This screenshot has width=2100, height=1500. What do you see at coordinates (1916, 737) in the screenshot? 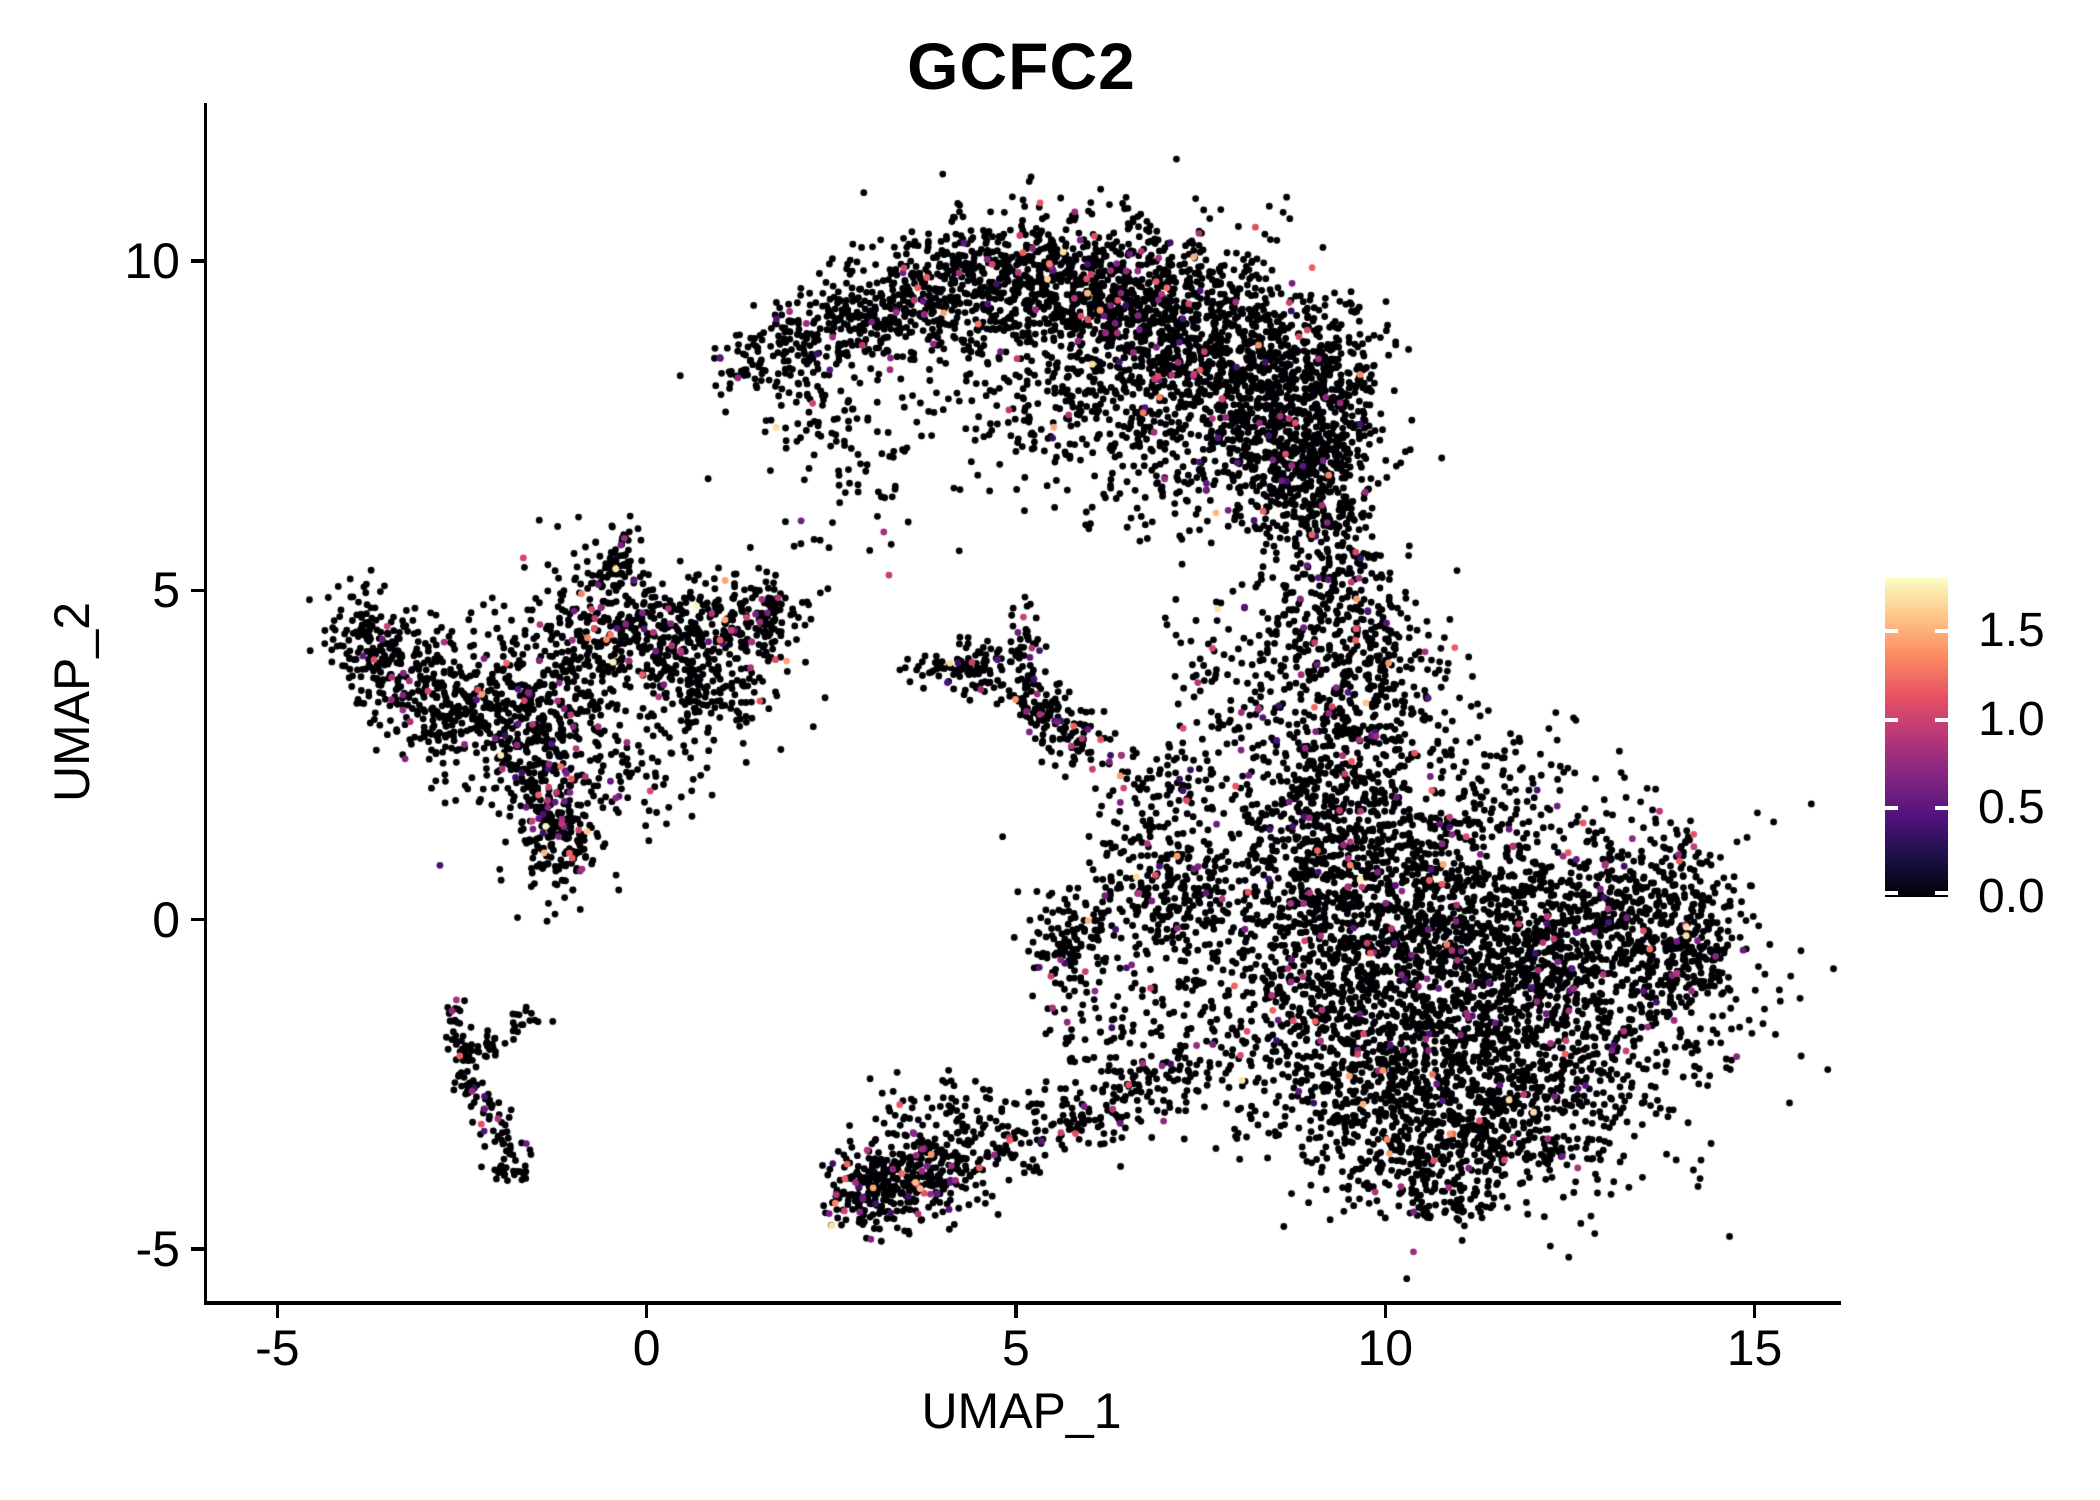
I see `expression-colorbar` at bounding box center [1916, 737].